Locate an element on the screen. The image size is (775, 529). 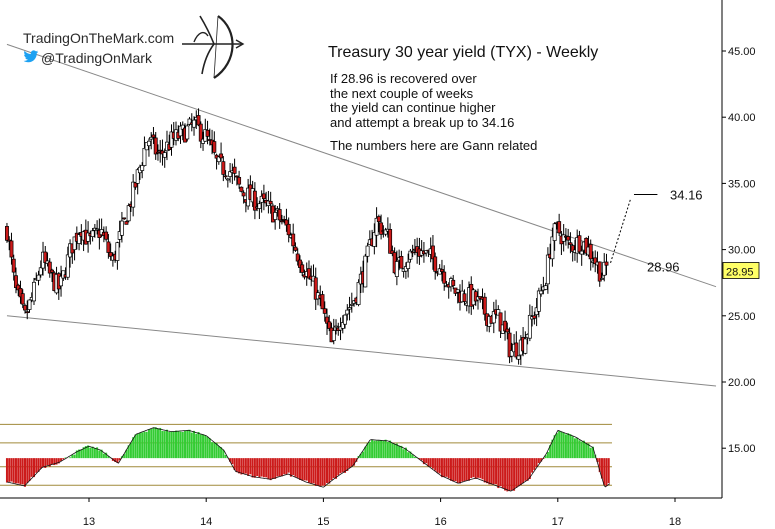
twitter-bird-icon is located at coordinates (31, 56).